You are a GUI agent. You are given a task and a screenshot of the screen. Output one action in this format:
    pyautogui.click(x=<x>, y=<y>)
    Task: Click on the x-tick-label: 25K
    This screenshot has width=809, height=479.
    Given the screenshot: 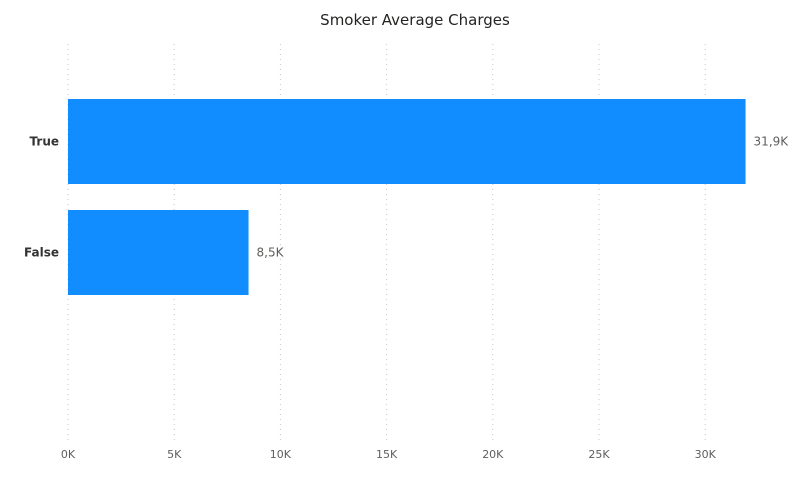 What is the action you would take?
    pyautogui.click(x=599, y=454)
    